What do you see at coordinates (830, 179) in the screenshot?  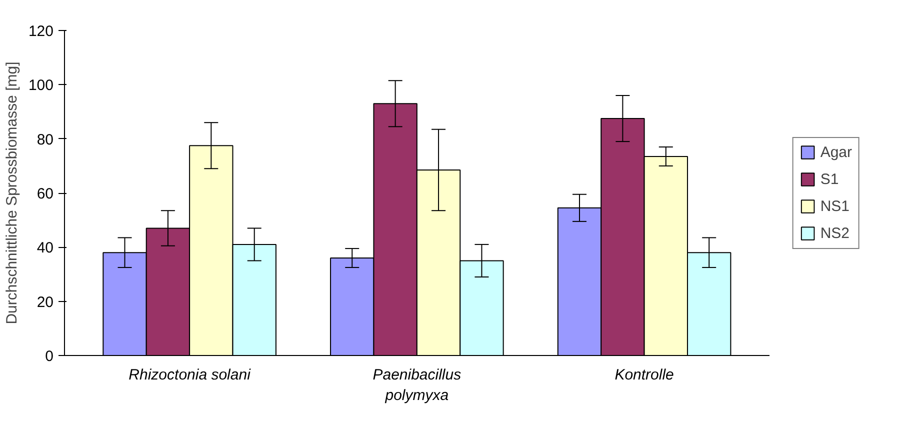 I see `legend-label: S1` at bounding box center [830, 179].